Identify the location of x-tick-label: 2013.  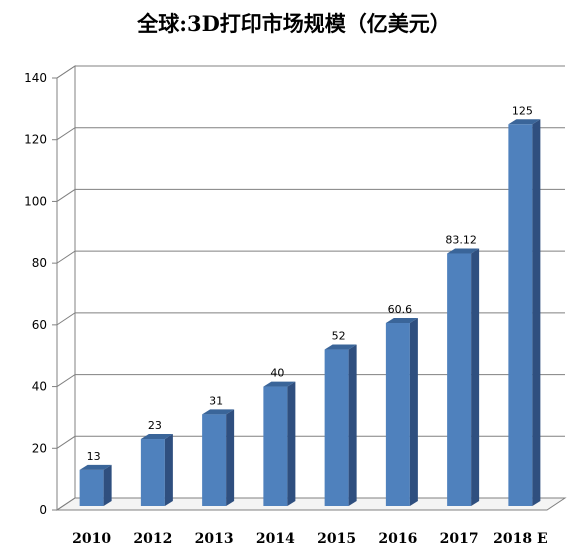
(214, 539).